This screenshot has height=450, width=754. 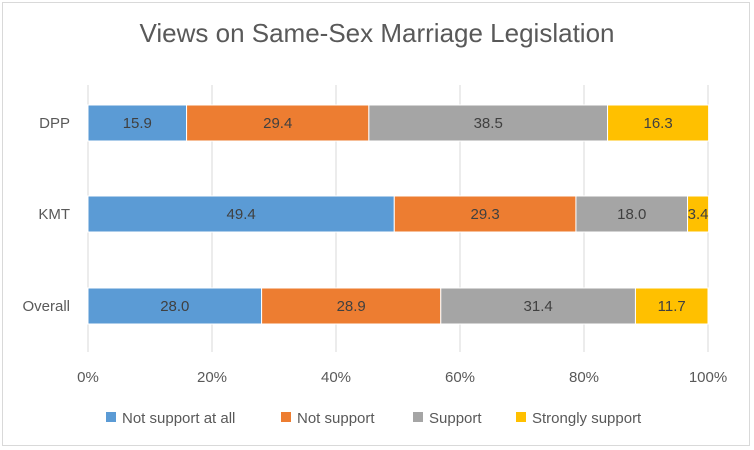 I want to click on legend-label: Not support, so click(x=336, y=418).